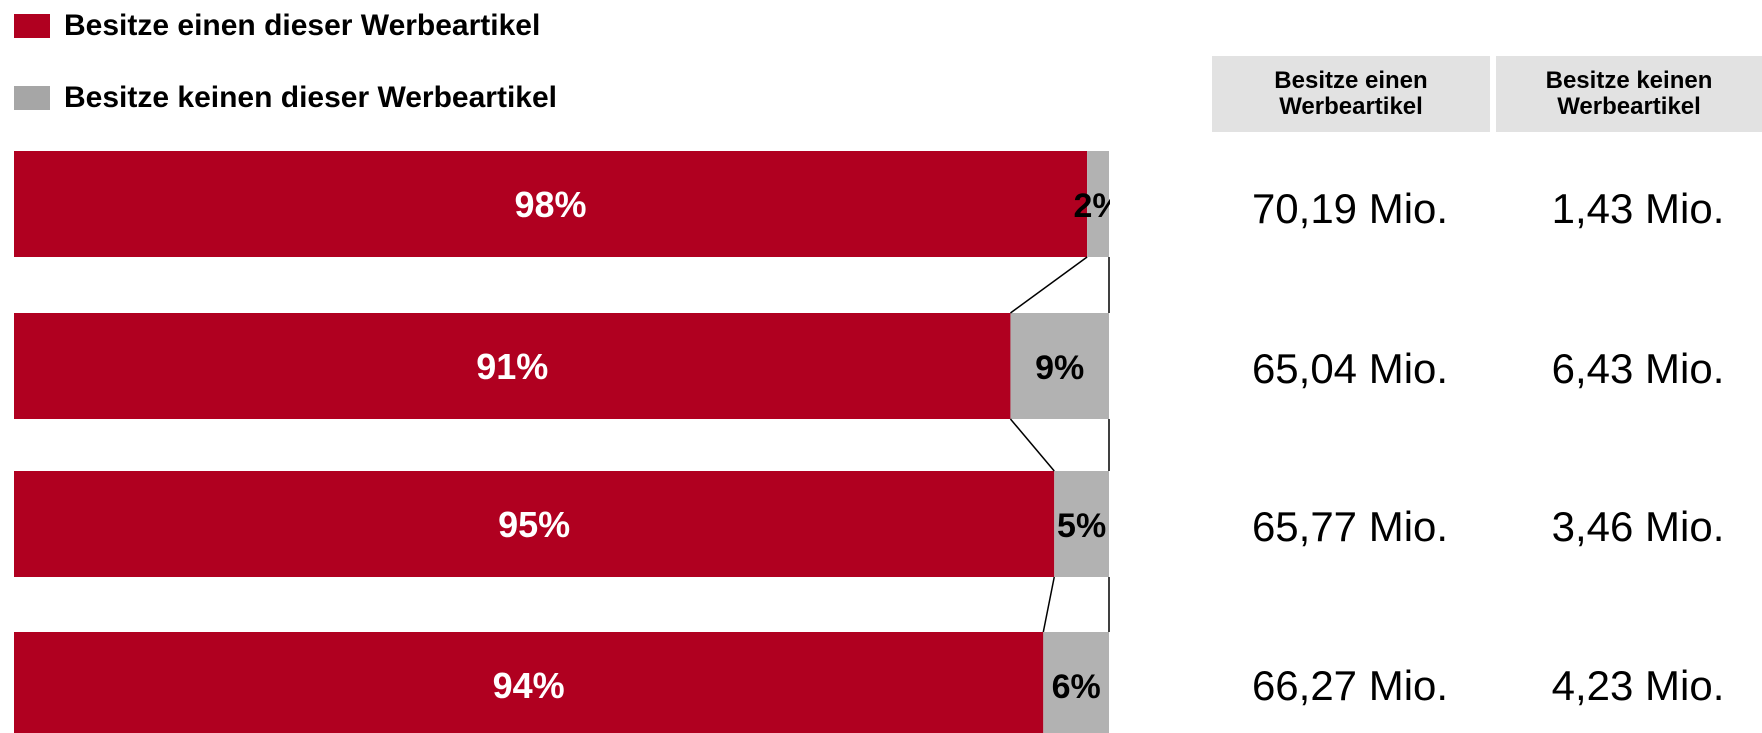  I want to click on legend-item-own: Besitze einen dieser Werbeartikel, so click(277, 26).